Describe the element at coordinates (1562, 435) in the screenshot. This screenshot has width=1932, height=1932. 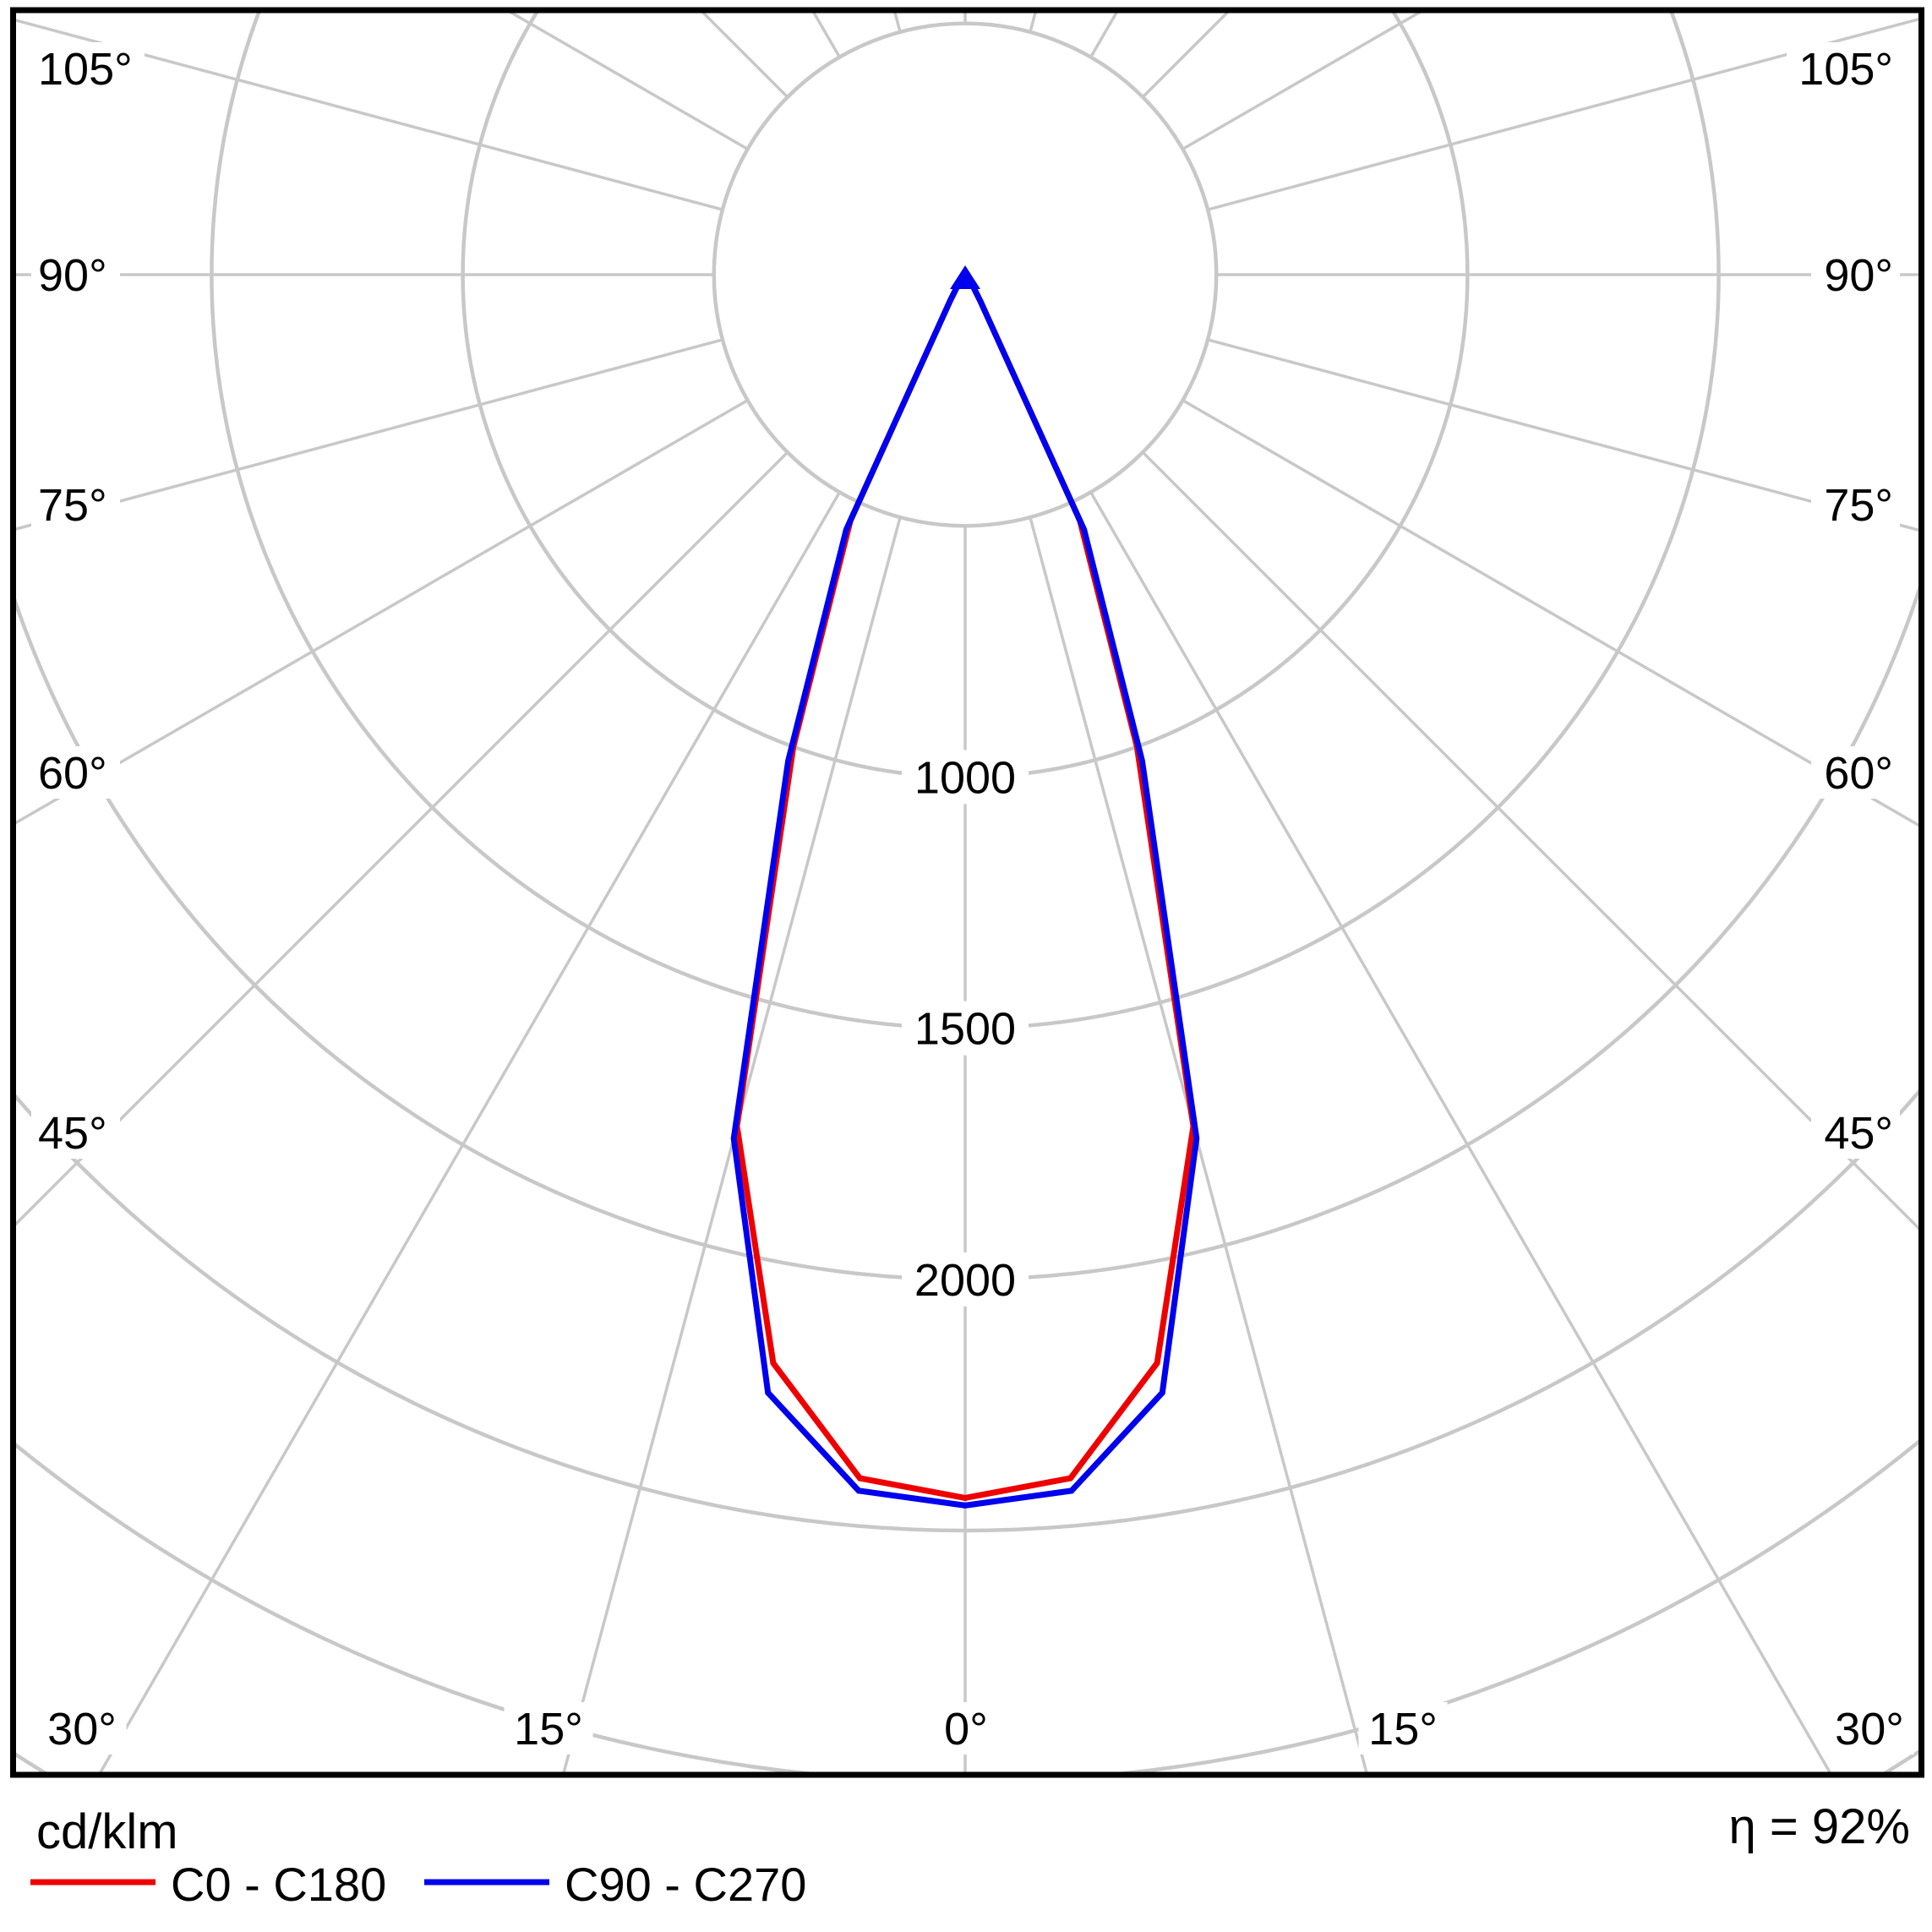
I see `grid-radial-75-right` at that location.